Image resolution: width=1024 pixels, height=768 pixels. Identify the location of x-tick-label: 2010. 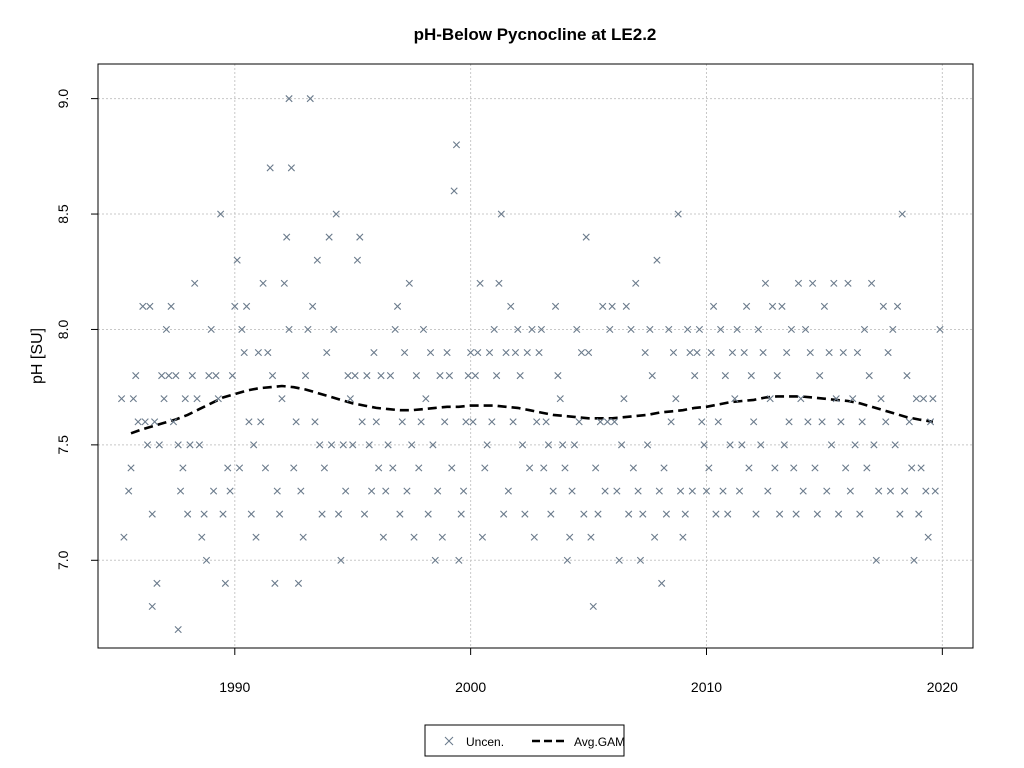
(706, 687).